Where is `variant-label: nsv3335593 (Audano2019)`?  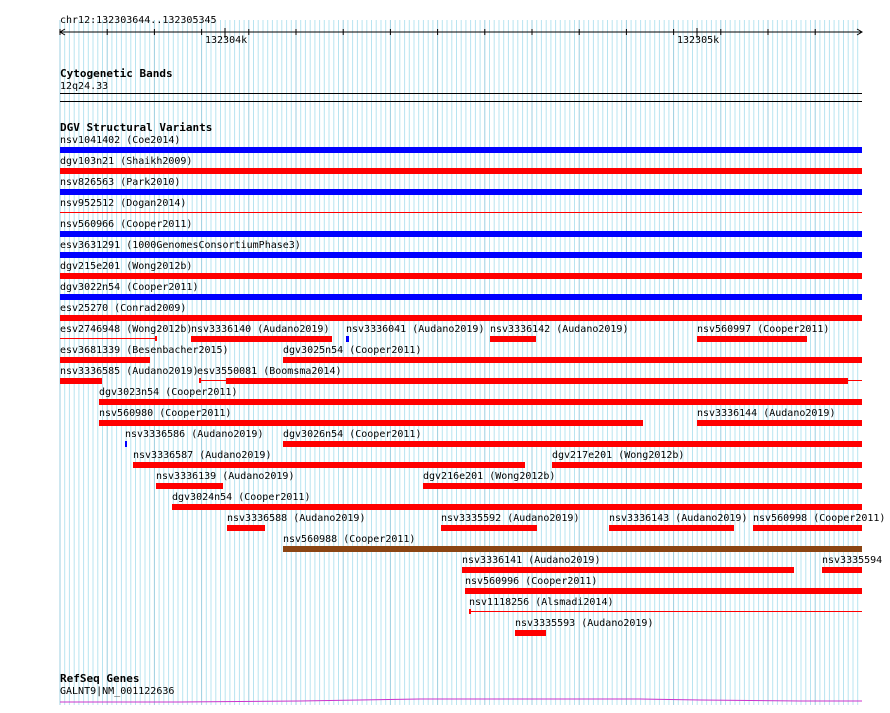
variant-label: nsv3335593 (Audano2019) is located at coordinates (584, 623).